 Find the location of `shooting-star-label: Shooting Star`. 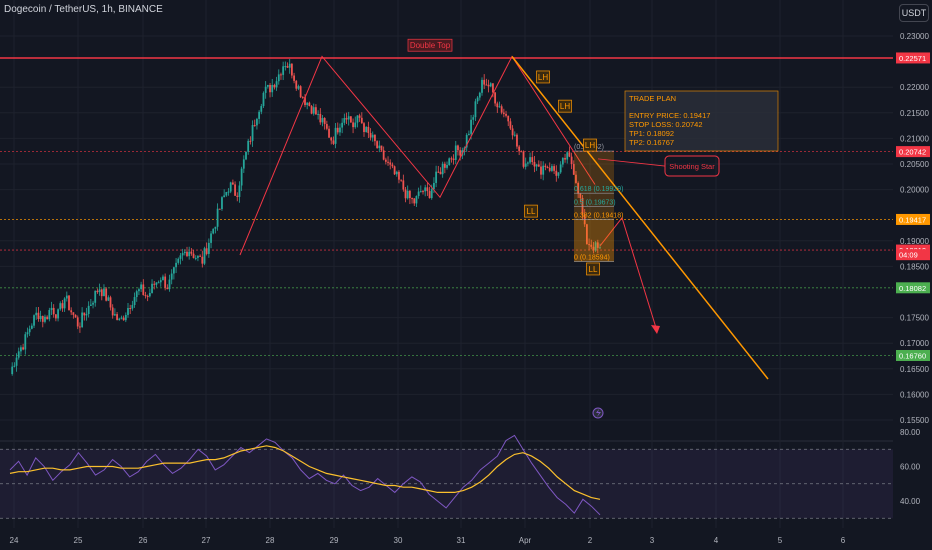

shooting-star-label: Shooting Star is located at coordinates (692, 166).